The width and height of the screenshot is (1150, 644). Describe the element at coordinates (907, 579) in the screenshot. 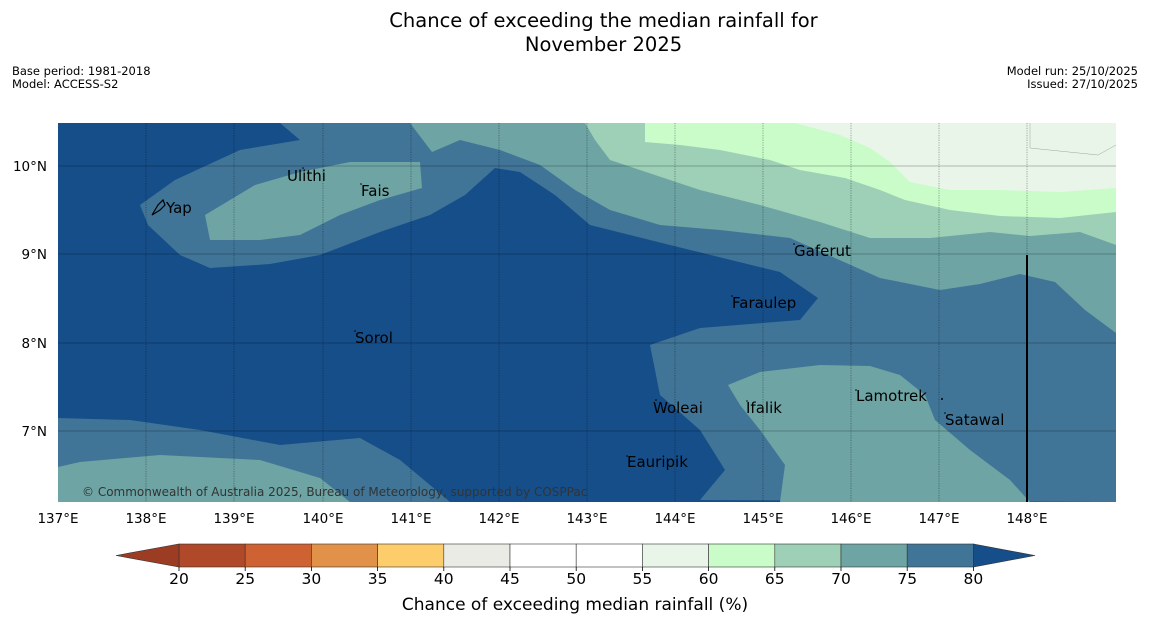

I see `colorbar-tick-label: 75` at that location.